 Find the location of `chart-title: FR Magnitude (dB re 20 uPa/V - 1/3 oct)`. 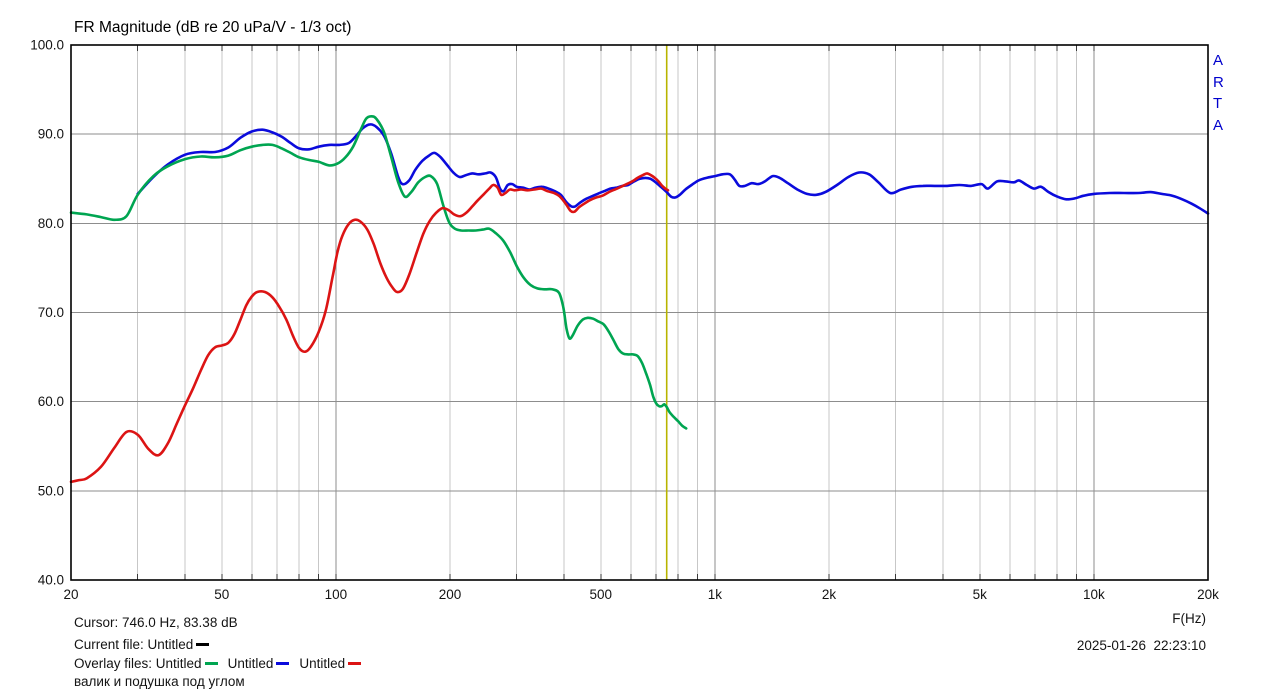

chart-title: FR Magnitude (dB re 20 uPa/V - 1/3 oct) is located at coordinates (213, 27).